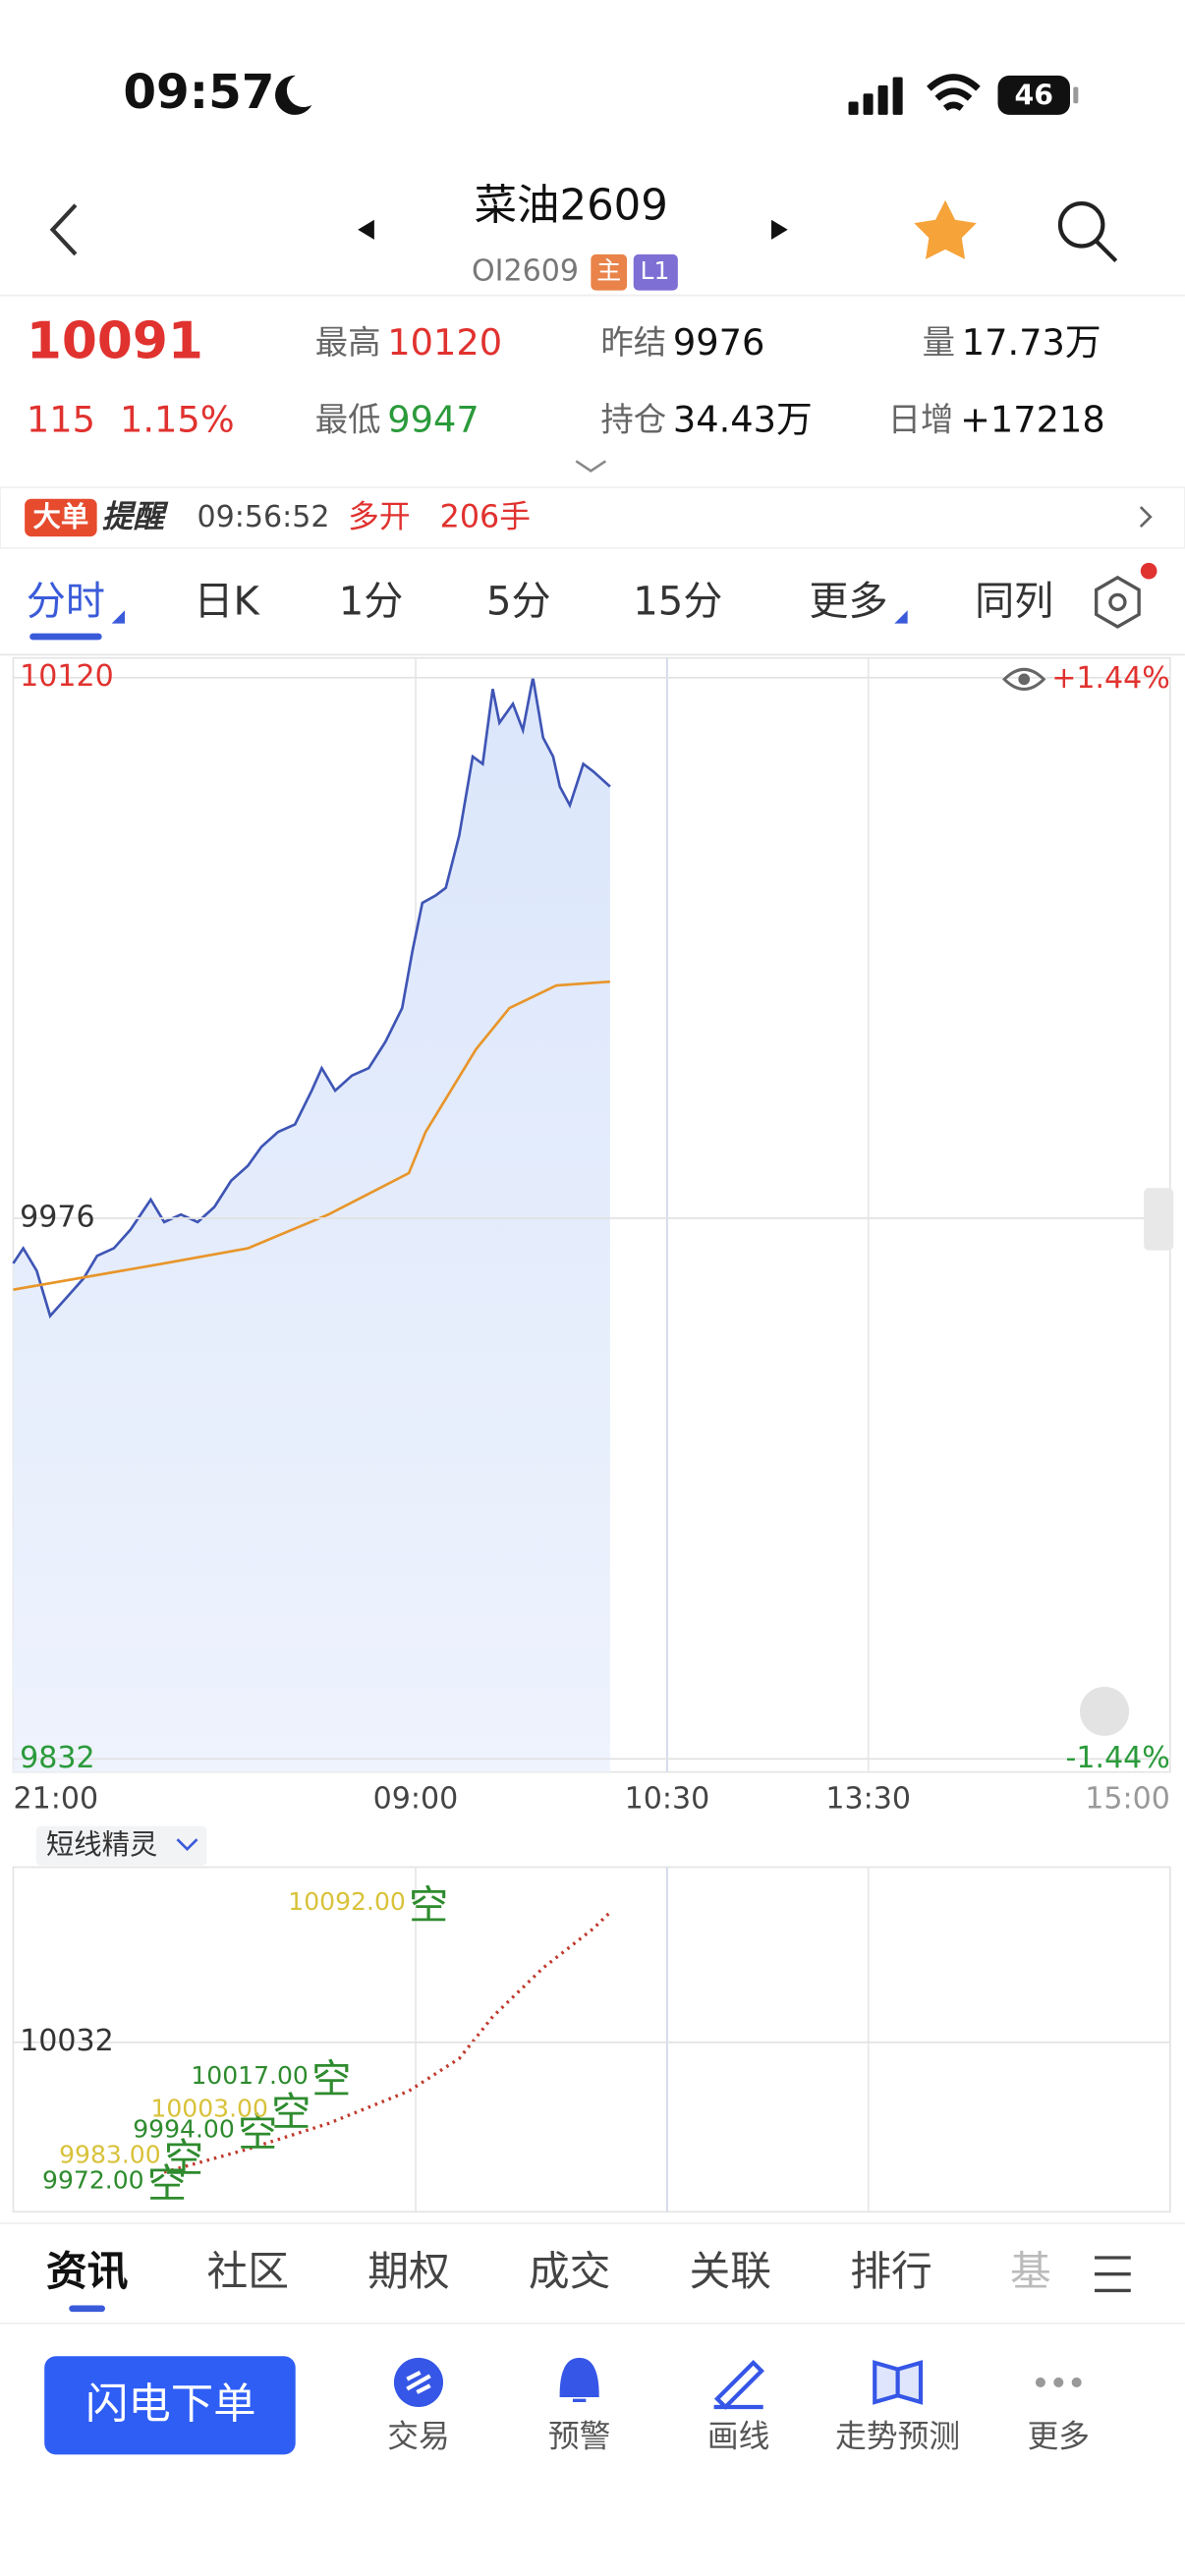  Describe the element at coordinates (66, 602) in the screenshot. I see `period-tab: 分时` at that location.